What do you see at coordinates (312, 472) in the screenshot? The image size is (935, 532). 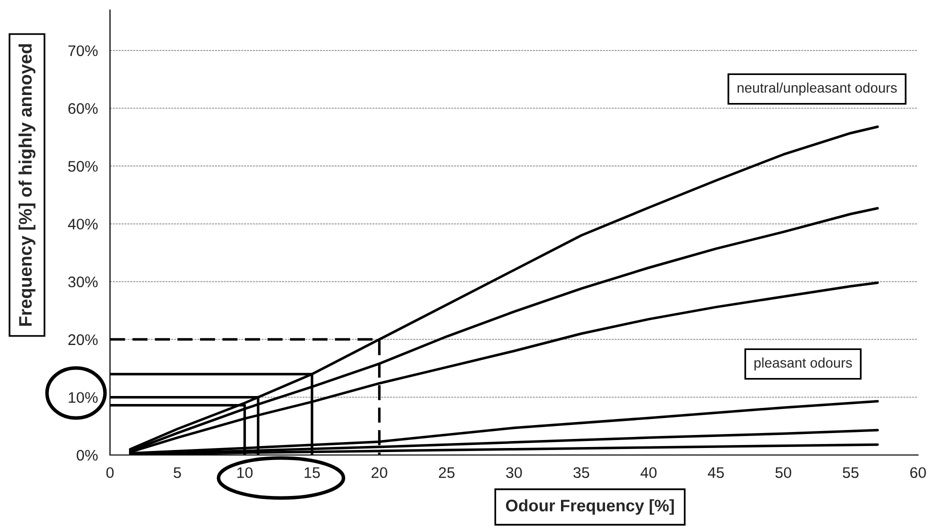 I see `x-tick-label: 15` at bounding box center [312, 472].